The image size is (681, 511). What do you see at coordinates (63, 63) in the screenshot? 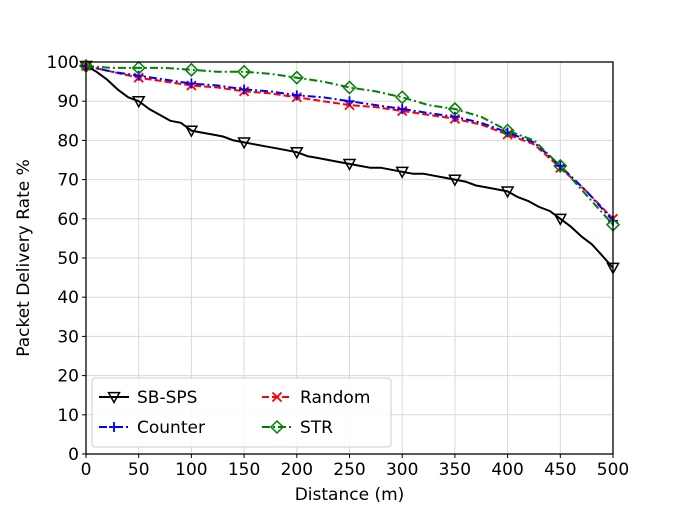
I see `y-tick-label: 100` at bounding box center [63, 63].